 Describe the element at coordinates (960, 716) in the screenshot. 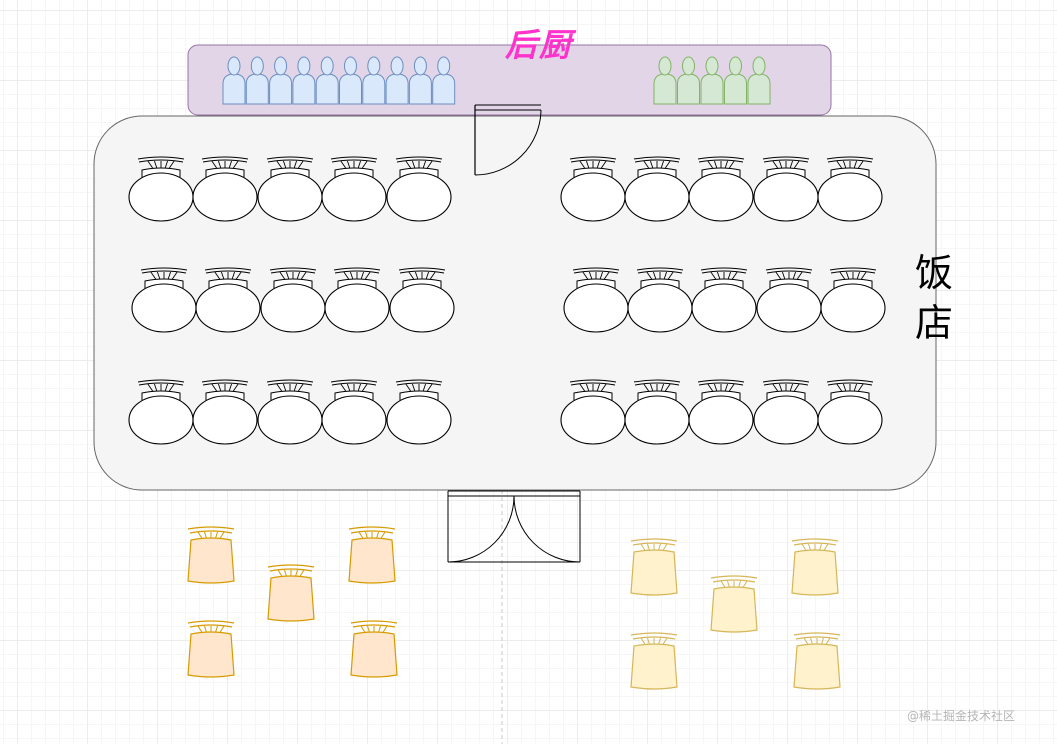

I see `watermark-text: @稀土掘金技术社区` at that location.